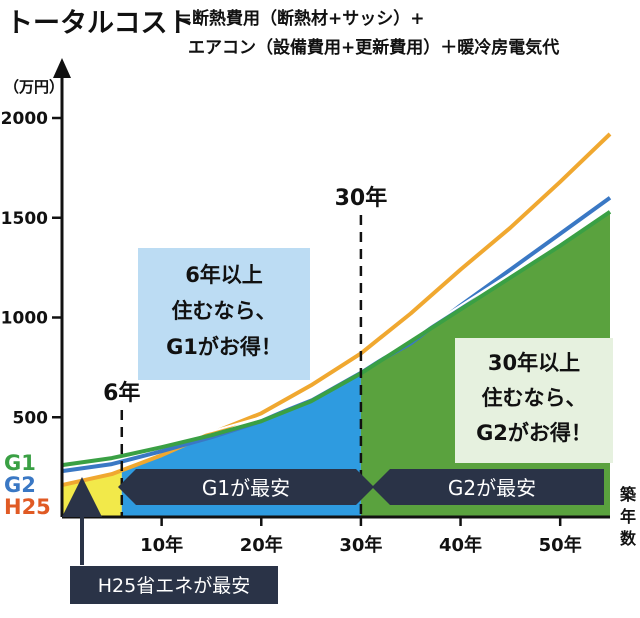 This screenshot has height=618, width=640. I want to click on chart-title: トータルコスト, so click(100, 23).